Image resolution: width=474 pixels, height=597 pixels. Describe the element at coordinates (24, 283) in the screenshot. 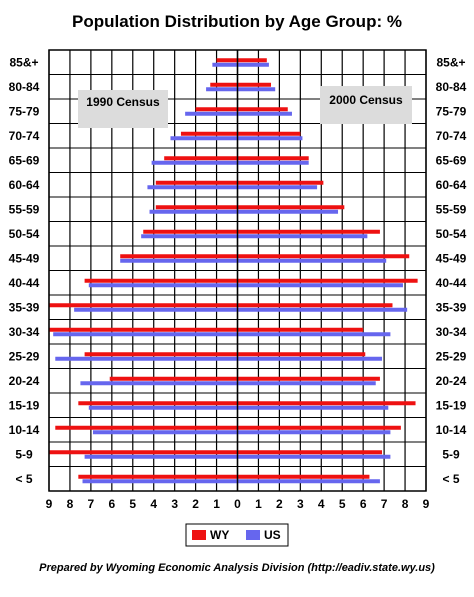

I see `age-label-left-9: 40-44` at that location.